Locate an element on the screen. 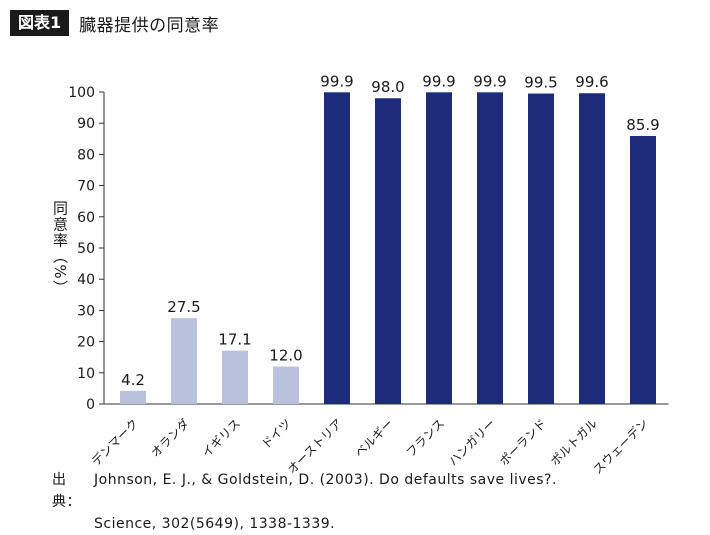  y-tick-label: 10 is located at coordinates (86, 374).